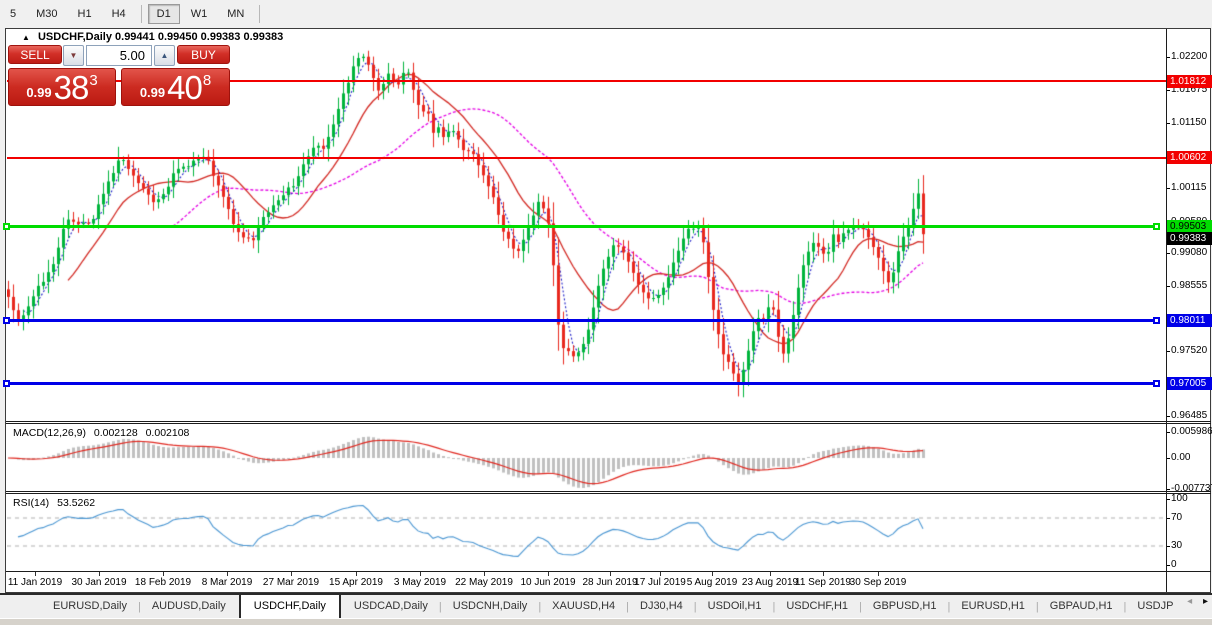 This screenshot has width=1212, height=625. What do you see at coordinates (1205, 601) in the screenshot?
I see `tab-scroll-right-icon: ▸` at bounding box center [1205, 601].